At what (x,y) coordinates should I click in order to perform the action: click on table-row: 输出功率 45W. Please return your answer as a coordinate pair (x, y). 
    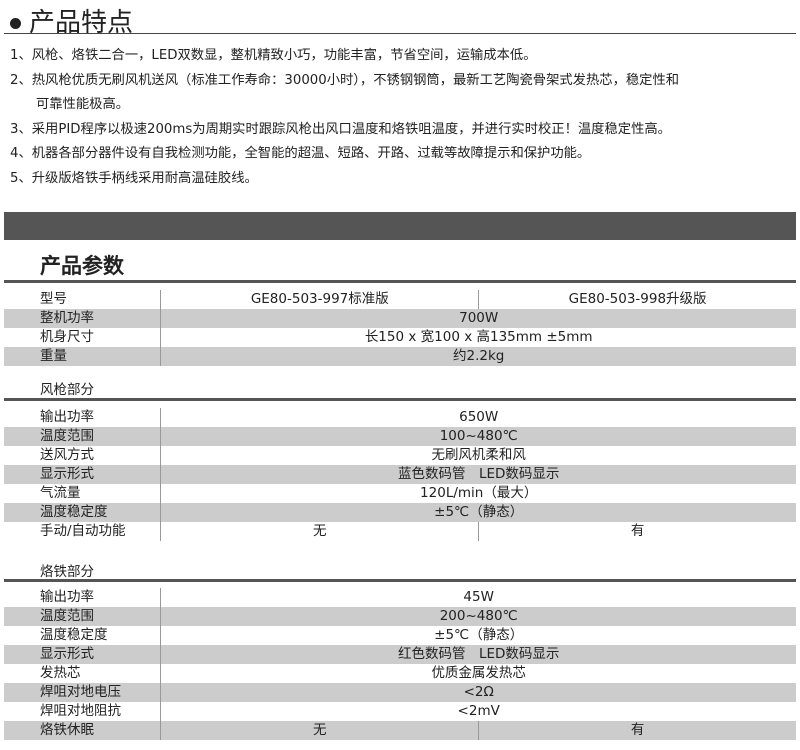
    Looking at the image, I should click on (400, 597).